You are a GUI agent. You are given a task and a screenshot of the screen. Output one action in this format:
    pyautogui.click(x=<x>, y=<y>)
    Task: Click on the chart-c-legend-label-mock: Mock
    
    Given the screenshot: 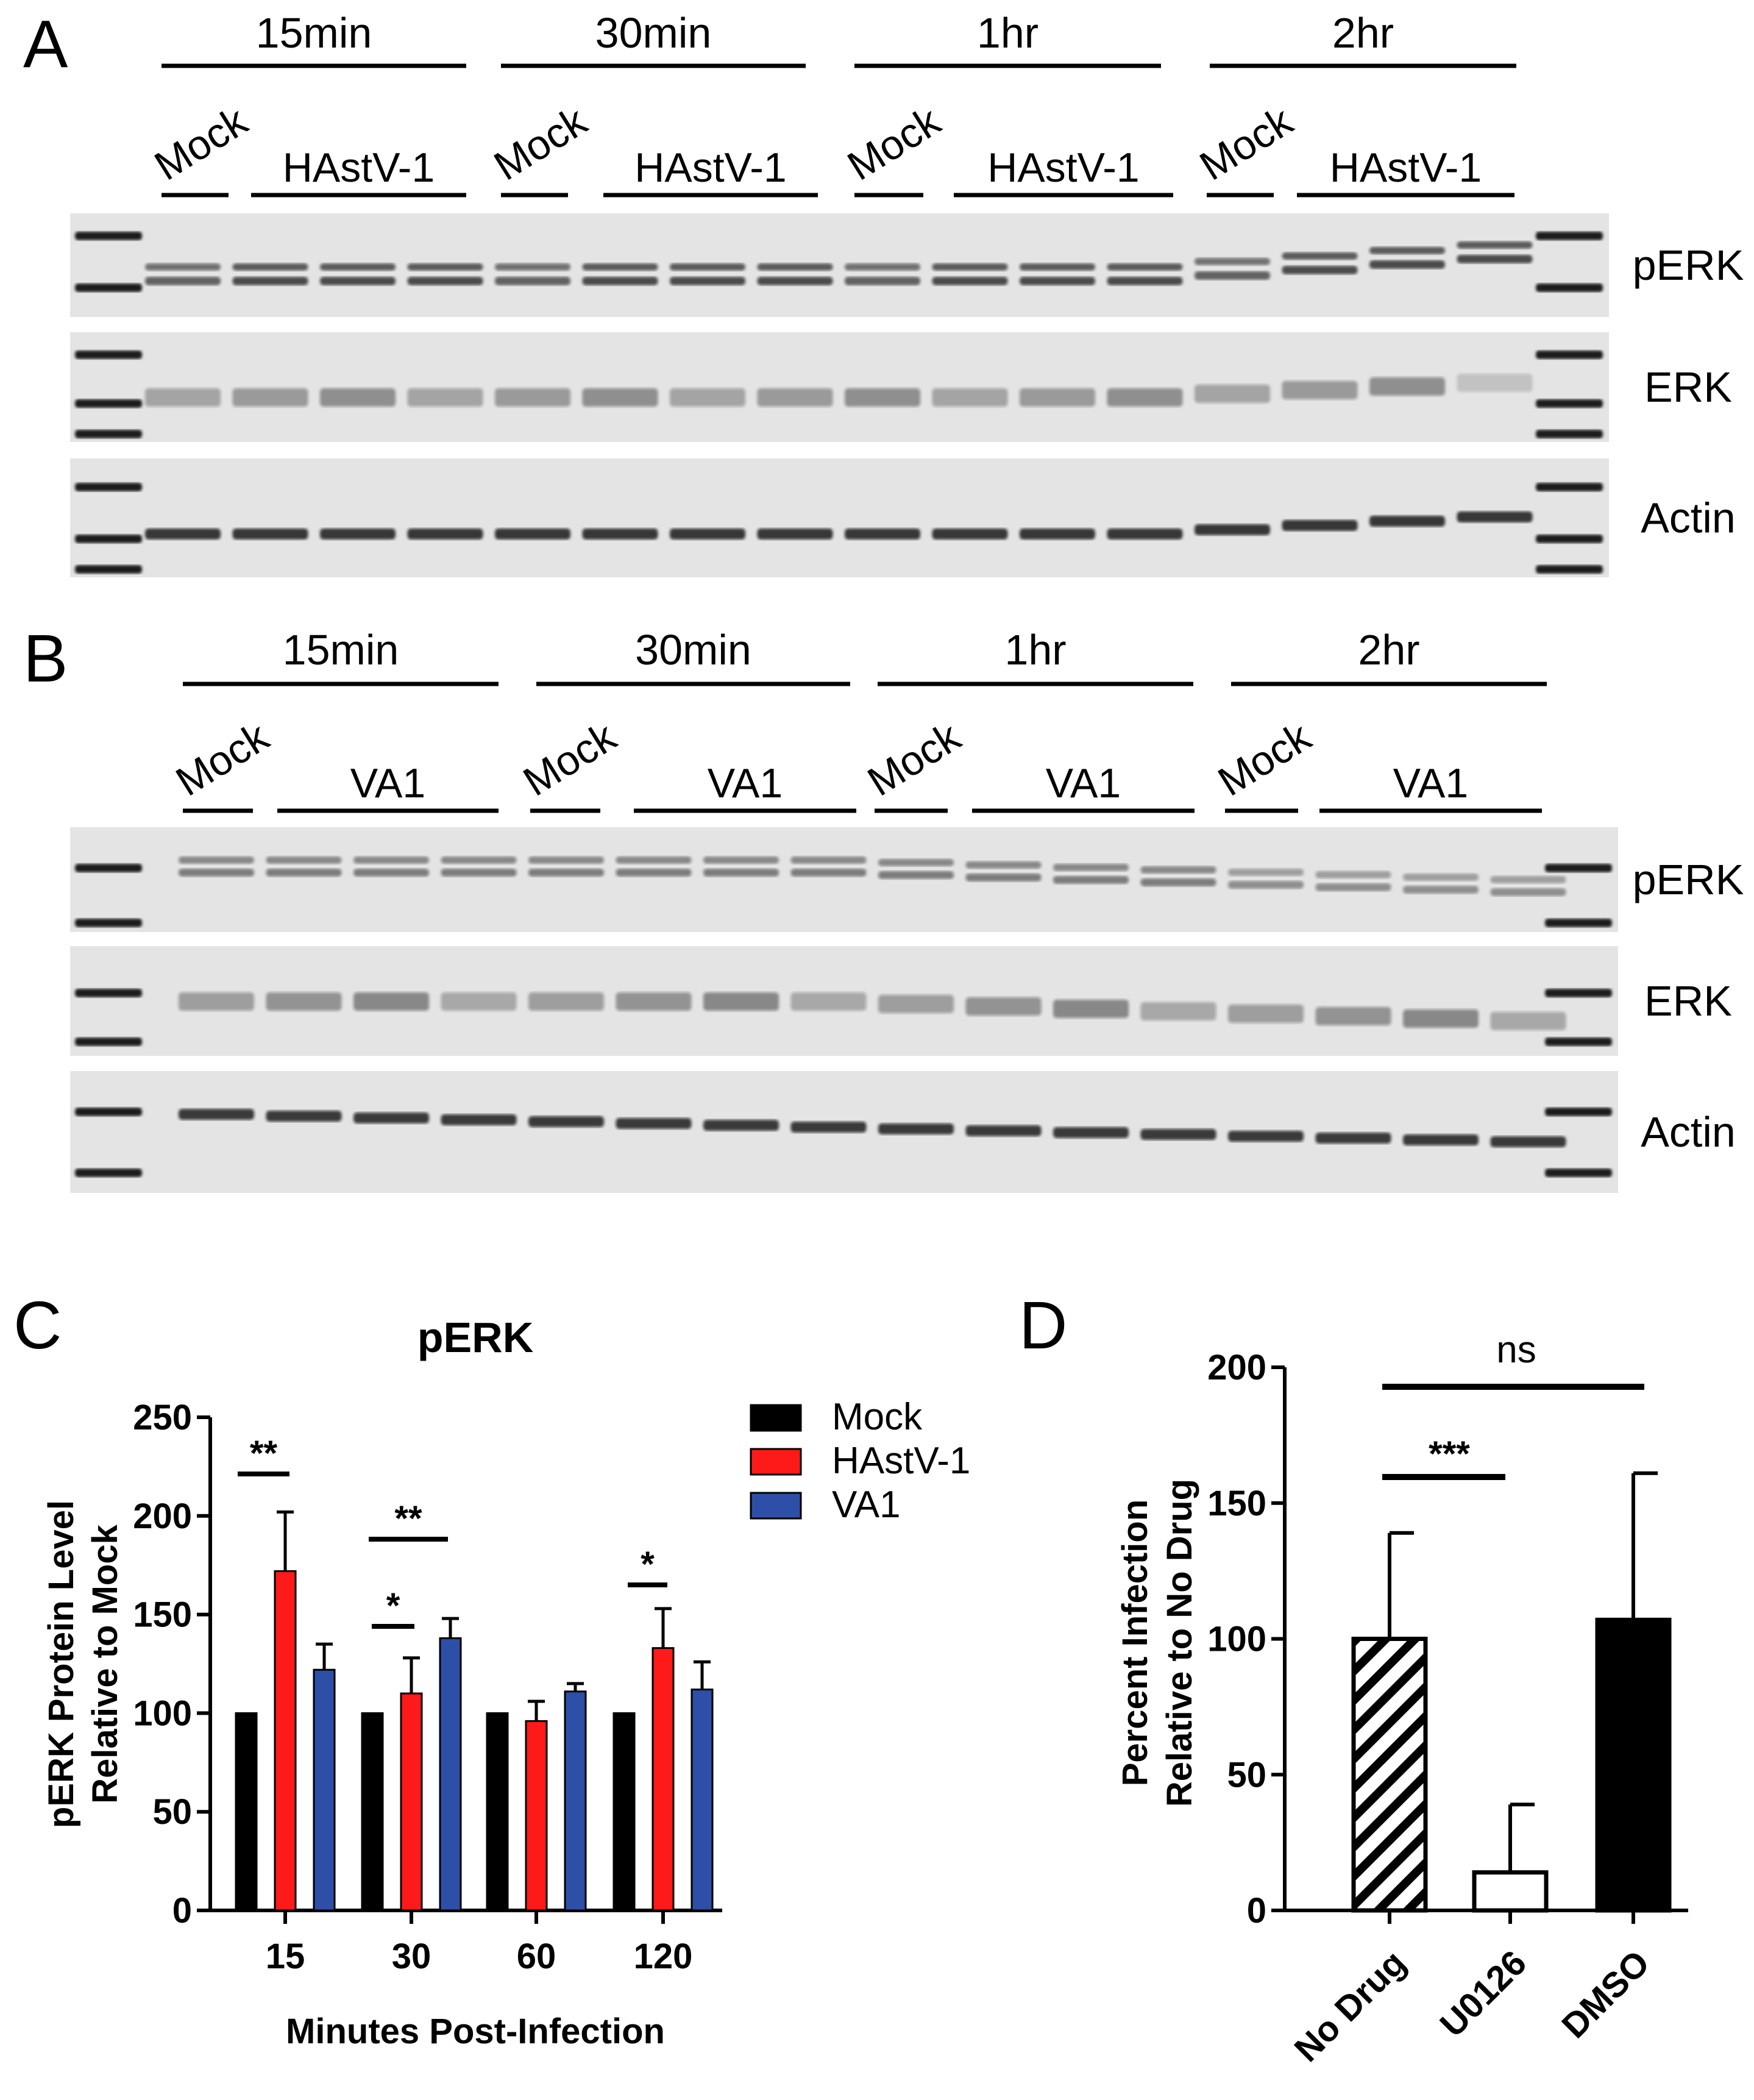 What is the action you would take?
    pyautogui.click(x=877, y=1417)
    